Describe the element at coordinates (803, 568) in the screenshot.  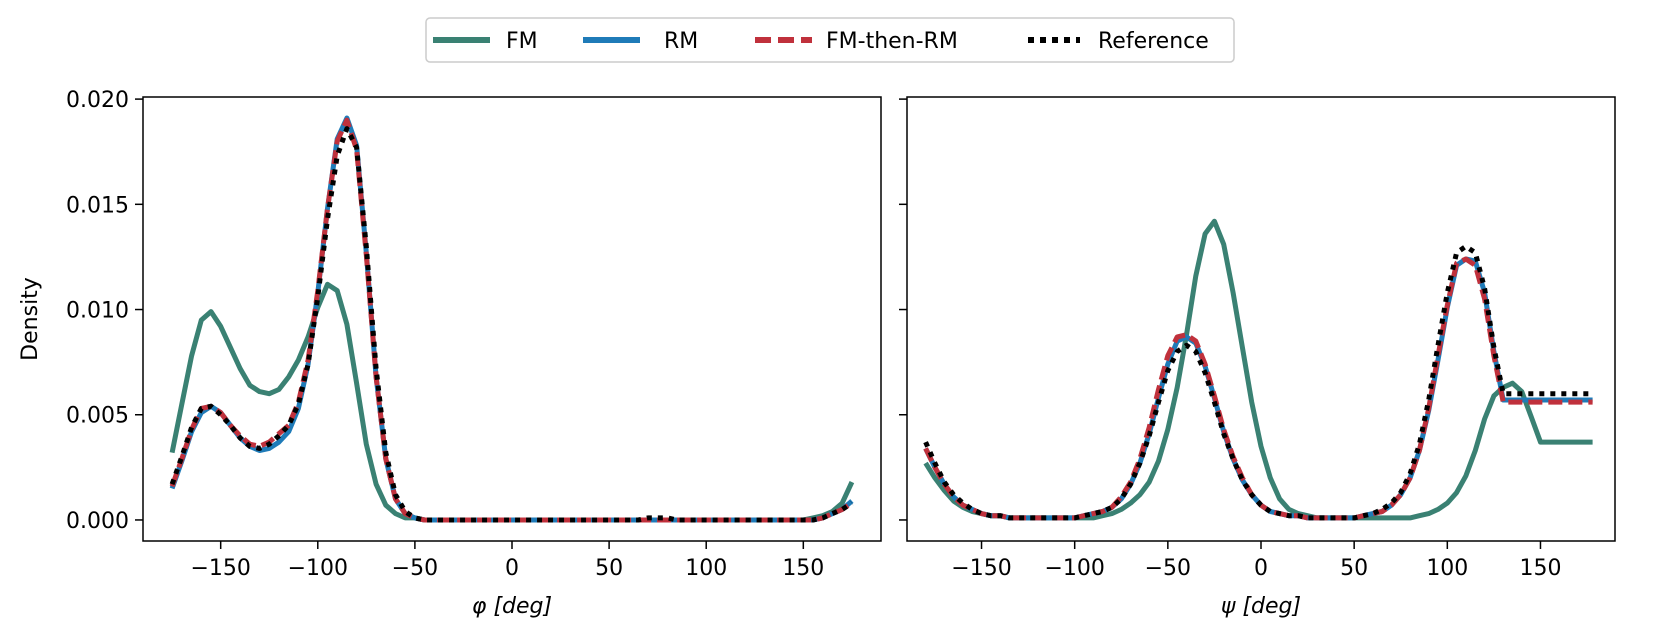
I see `panel-phi-xtick-label: 150` at that location.